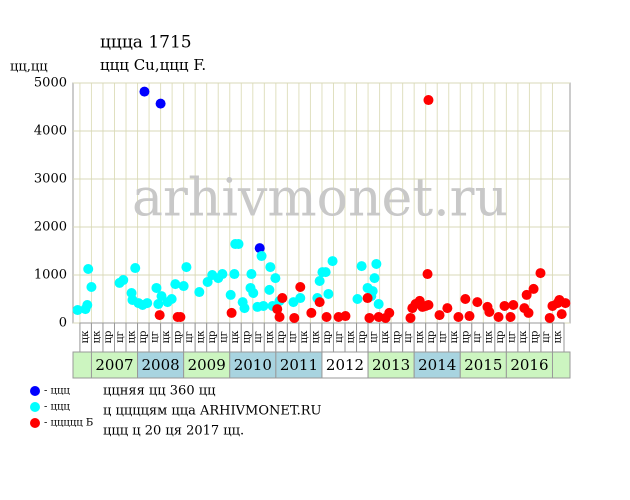 This screenshot has height=500, width=630. Describe the element at coordinates (68, 423) in the screenshot. I see `legend-label: - ццццц Б` at that location.